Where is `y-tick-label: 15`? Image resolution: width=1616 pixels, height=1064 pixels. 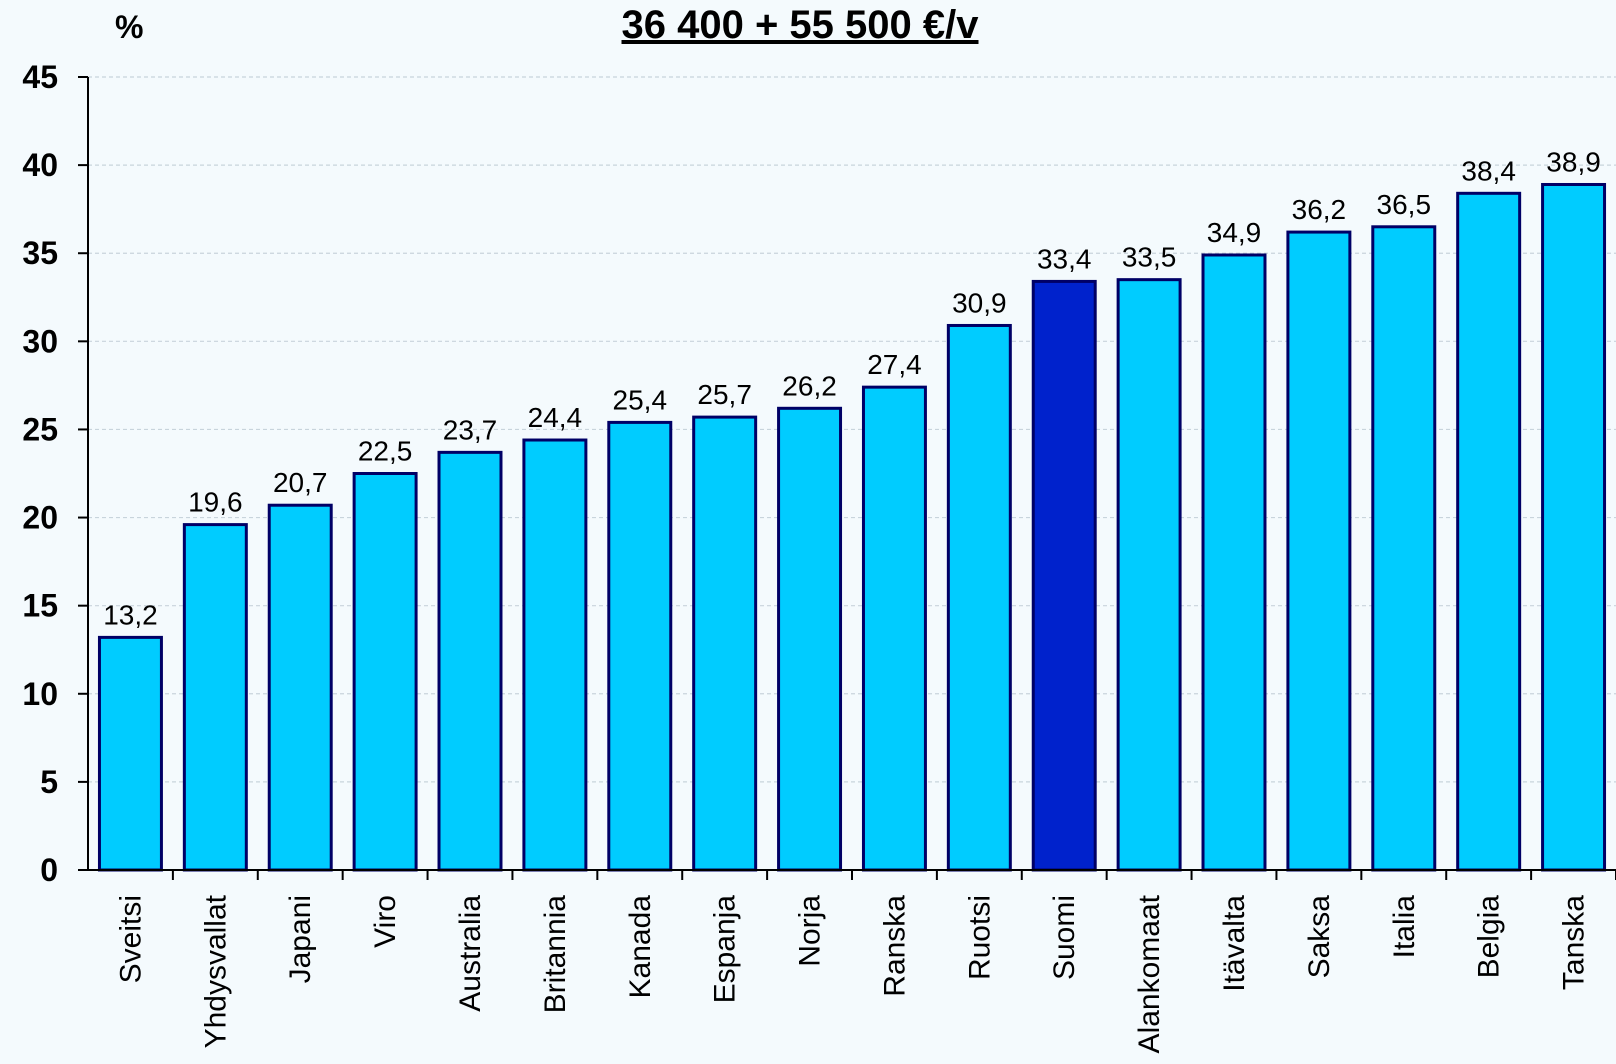 y-tick-label: 15 is located at coordinates (40, 606).